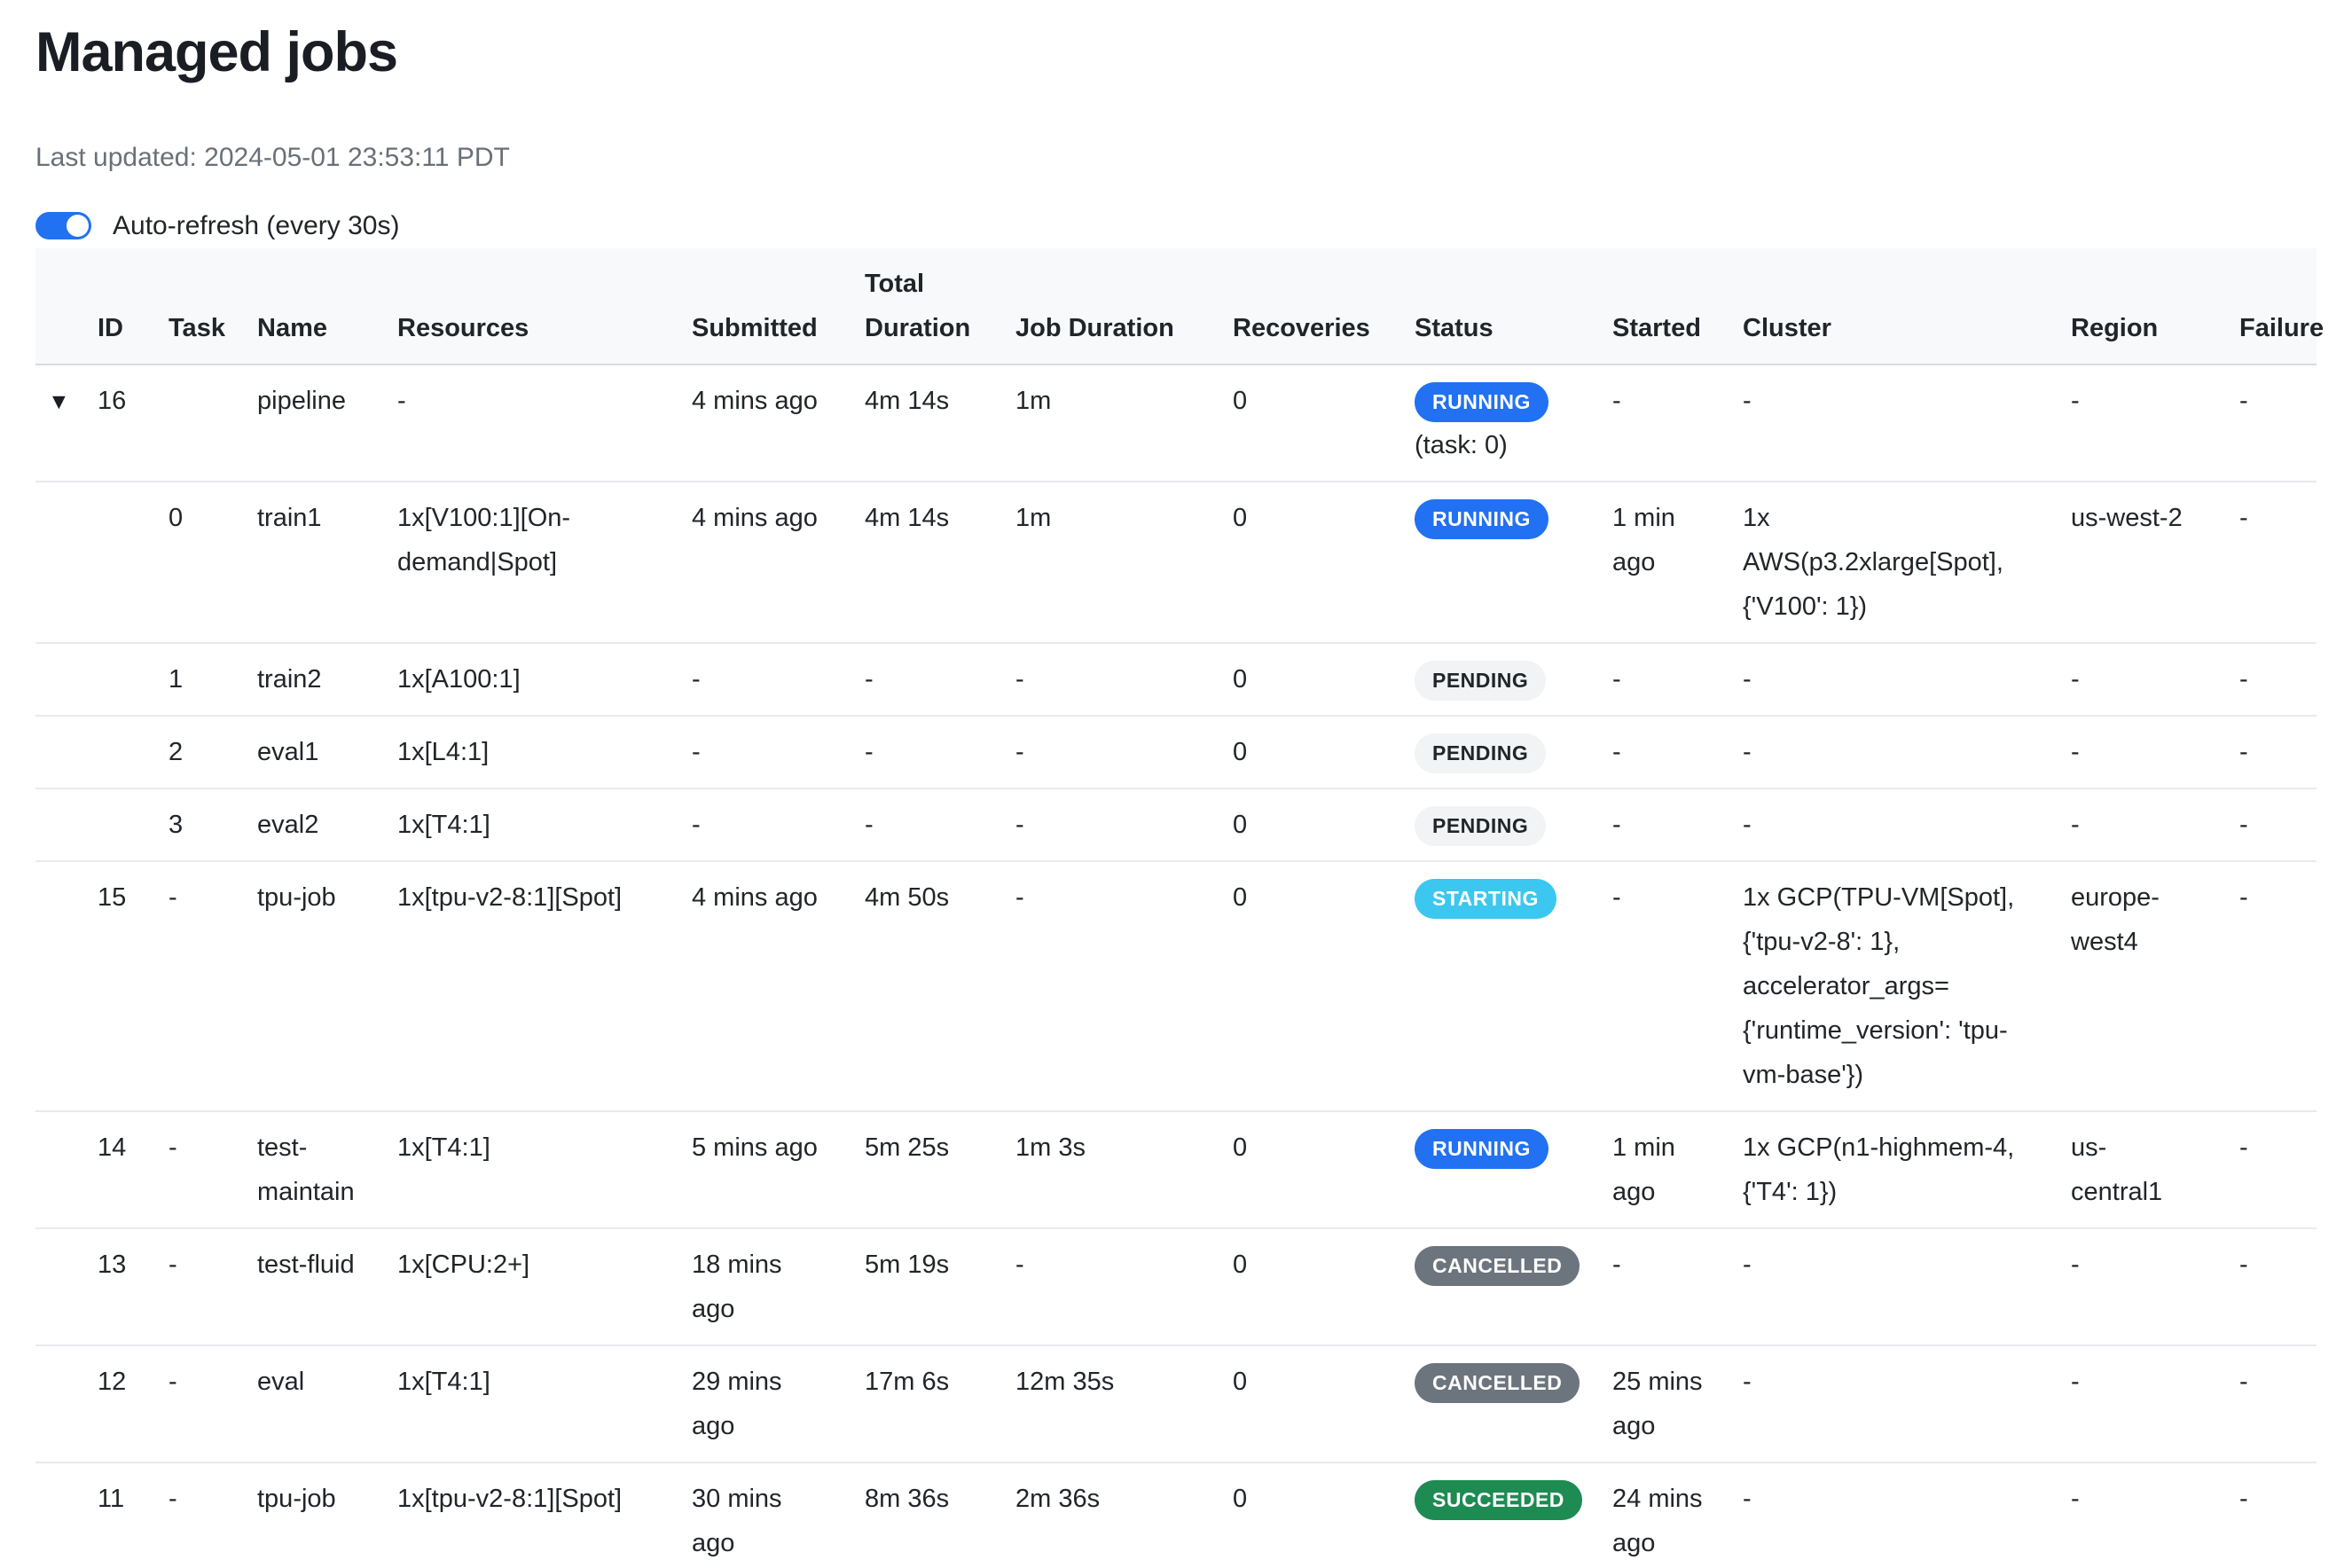  What do you see at coordinates (66, 423) in the screenshot?
I see `expand-caret-cell: ▼` at bounding box center [66, 423].